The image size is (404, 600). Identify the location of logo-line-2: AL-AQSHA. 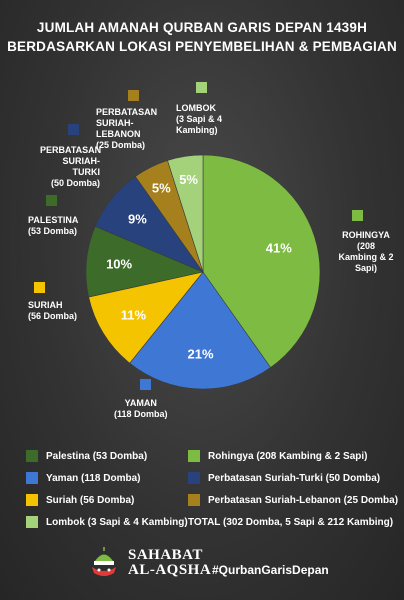
(170, 570).